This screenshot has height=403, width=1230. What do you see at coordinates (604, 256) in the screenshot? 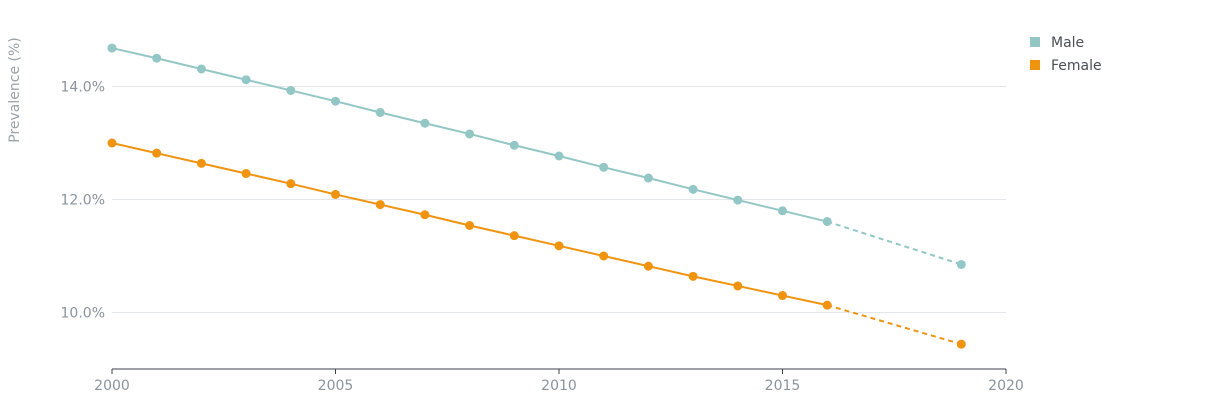
I see `point-female-2011` at bounding box center [604, 256].